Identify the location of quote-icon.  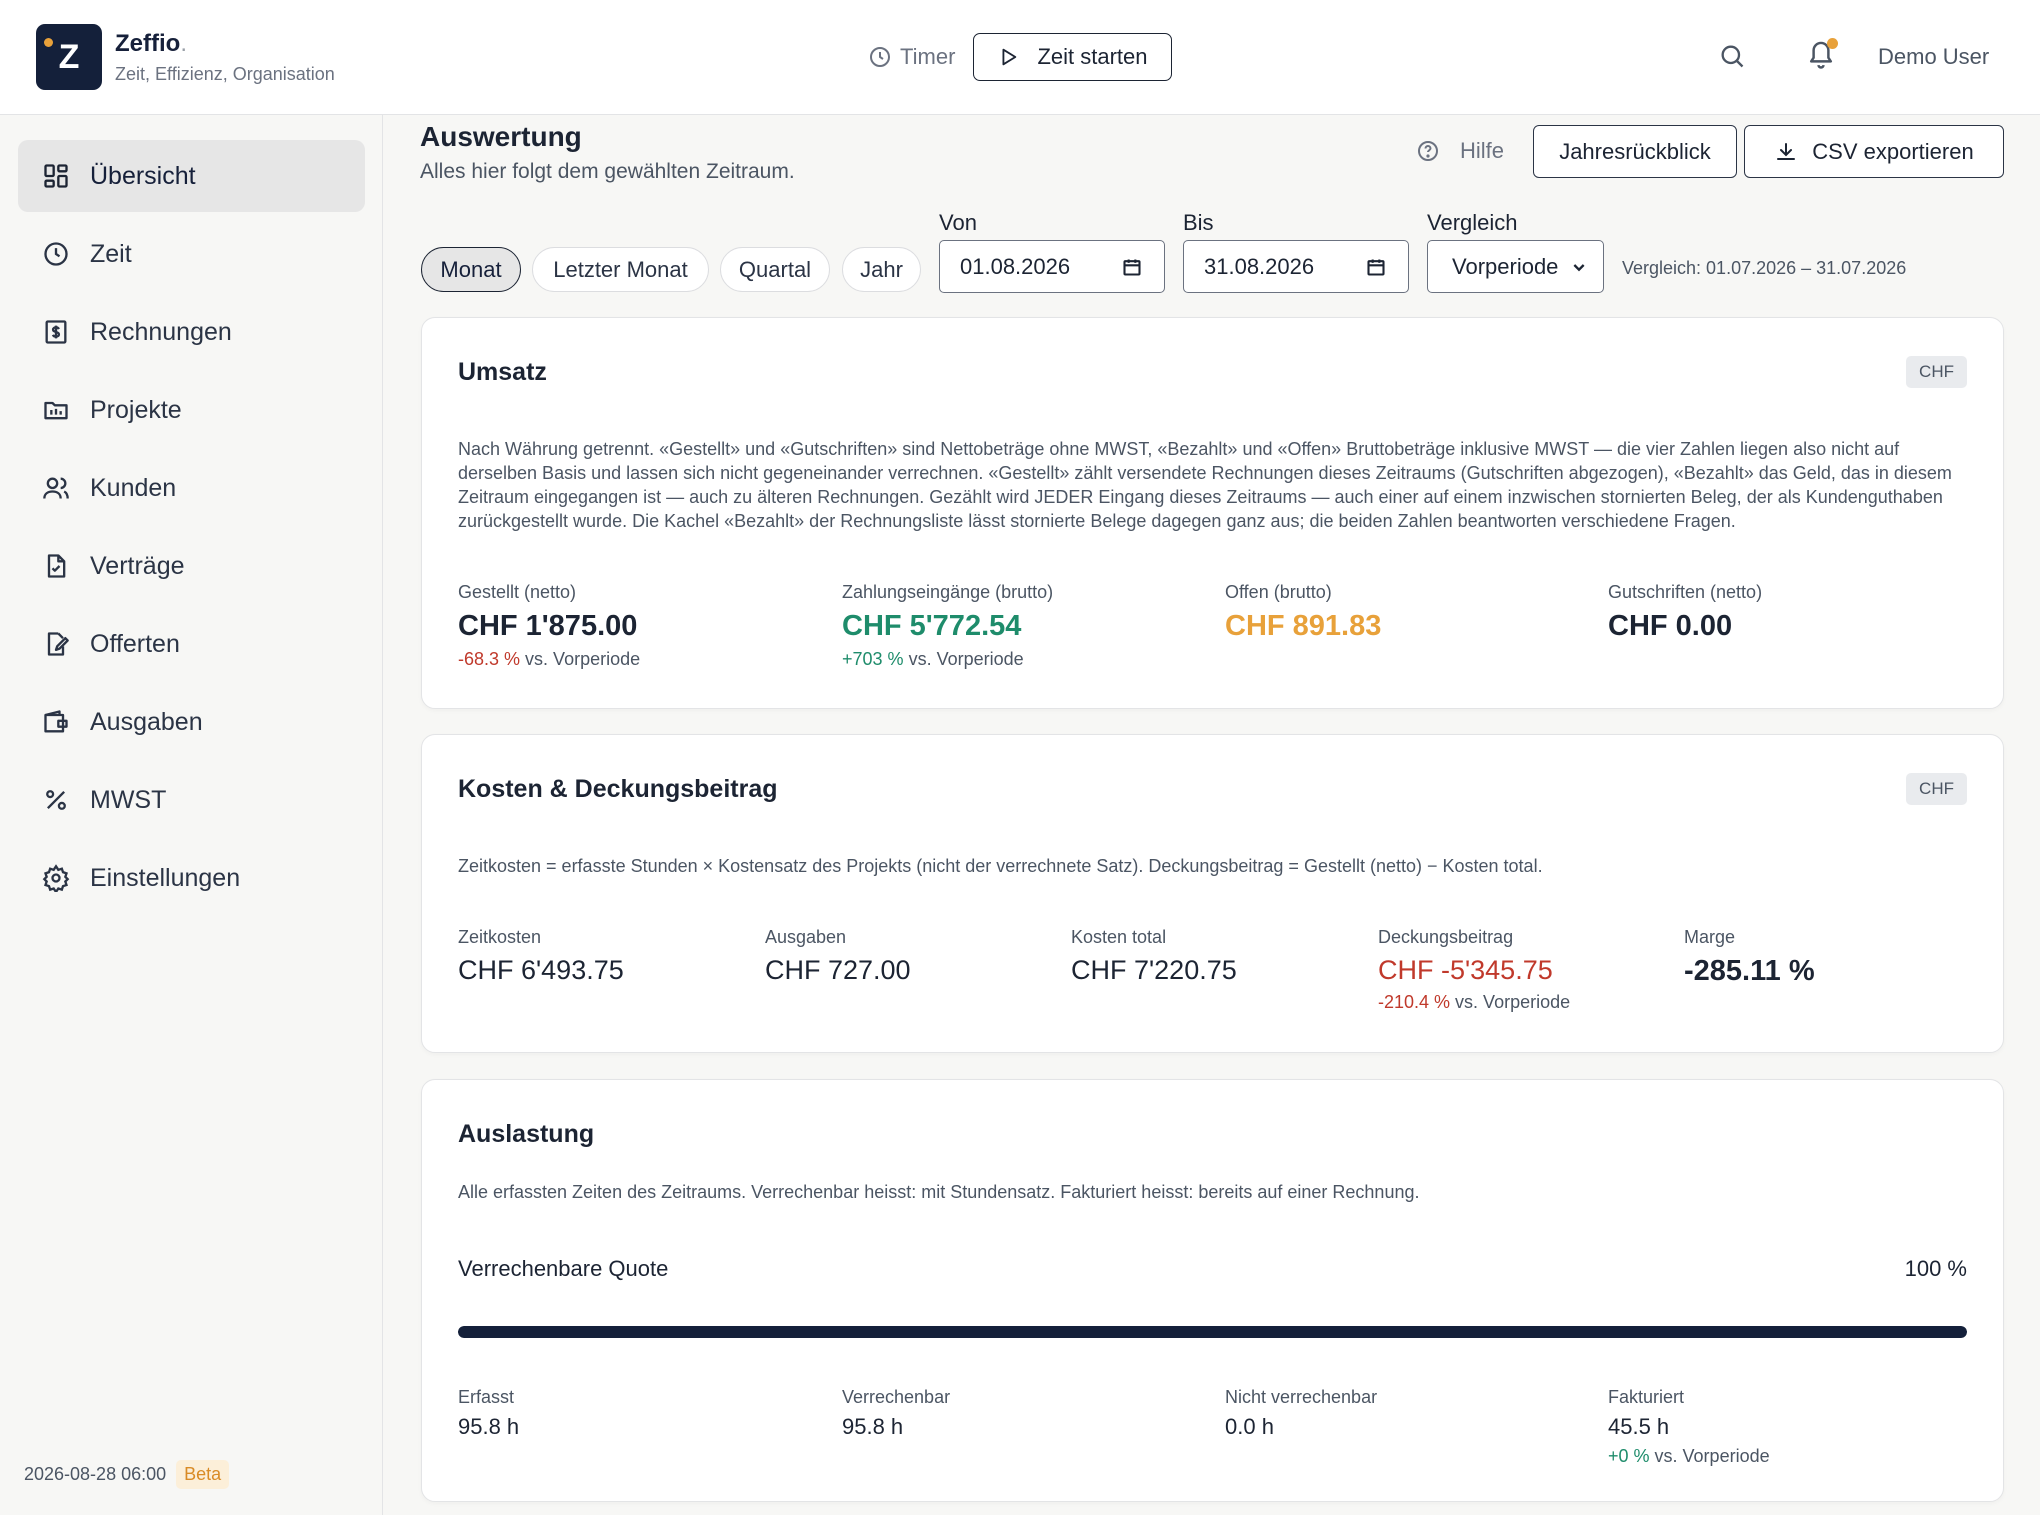
(58, 644).